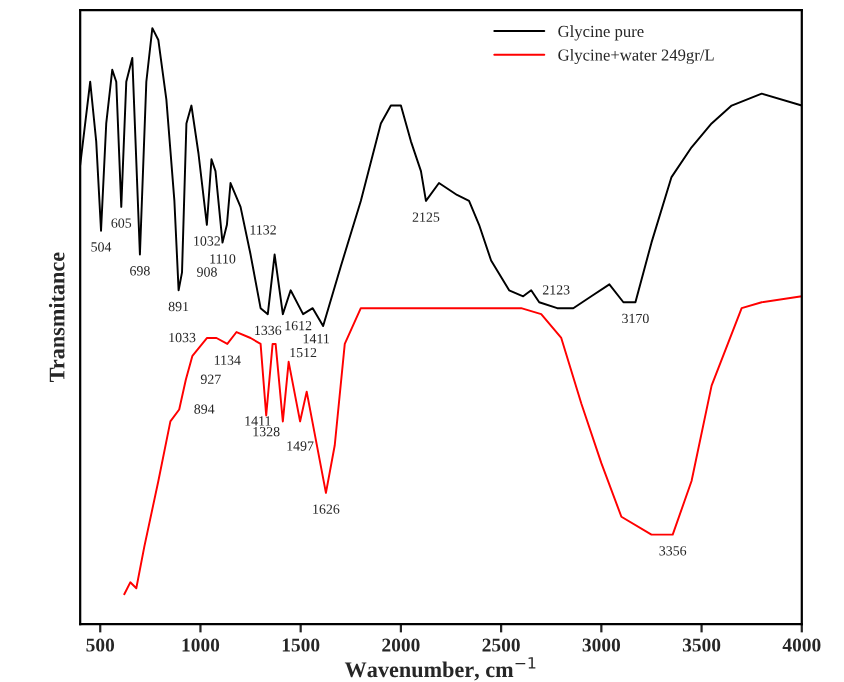 The height and width of the screenshot is (682, 844). Describe the element at coordinates (801, 645) in the screenshot. I see `x-tick-label: 4000` at that location.